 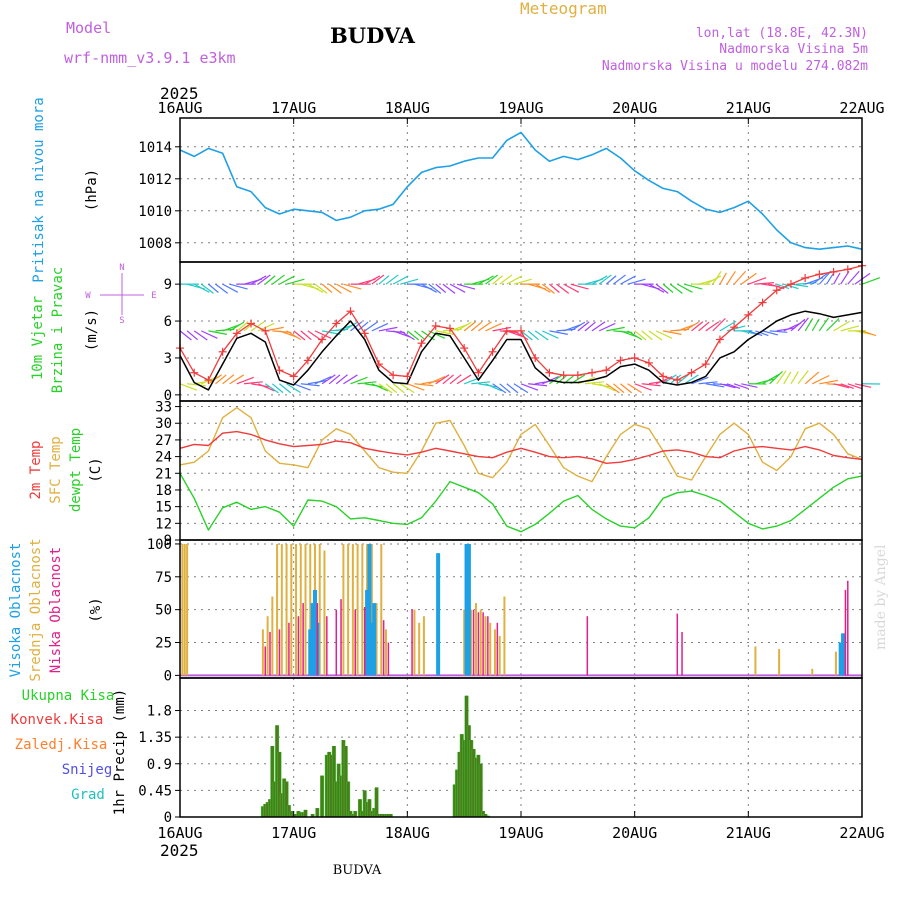 What do you see at coordinates (521, 447) in the screenshot?
I see `temp-2m-line` at bounding box center [521, 447].